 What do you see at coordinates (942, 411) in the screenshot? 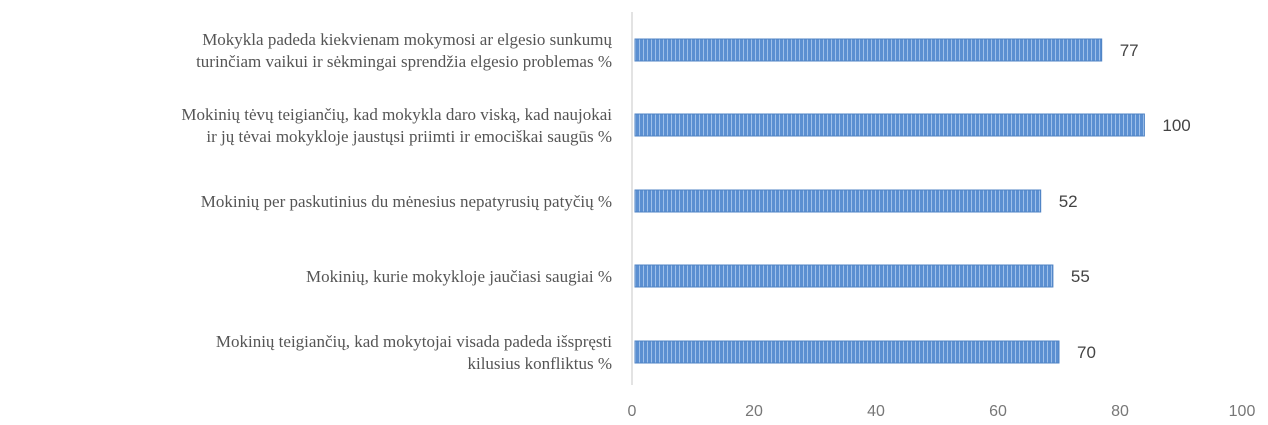
I see `x-axis-ticks: 0 20 40 60 80 100` at bounding box center [942, 411].